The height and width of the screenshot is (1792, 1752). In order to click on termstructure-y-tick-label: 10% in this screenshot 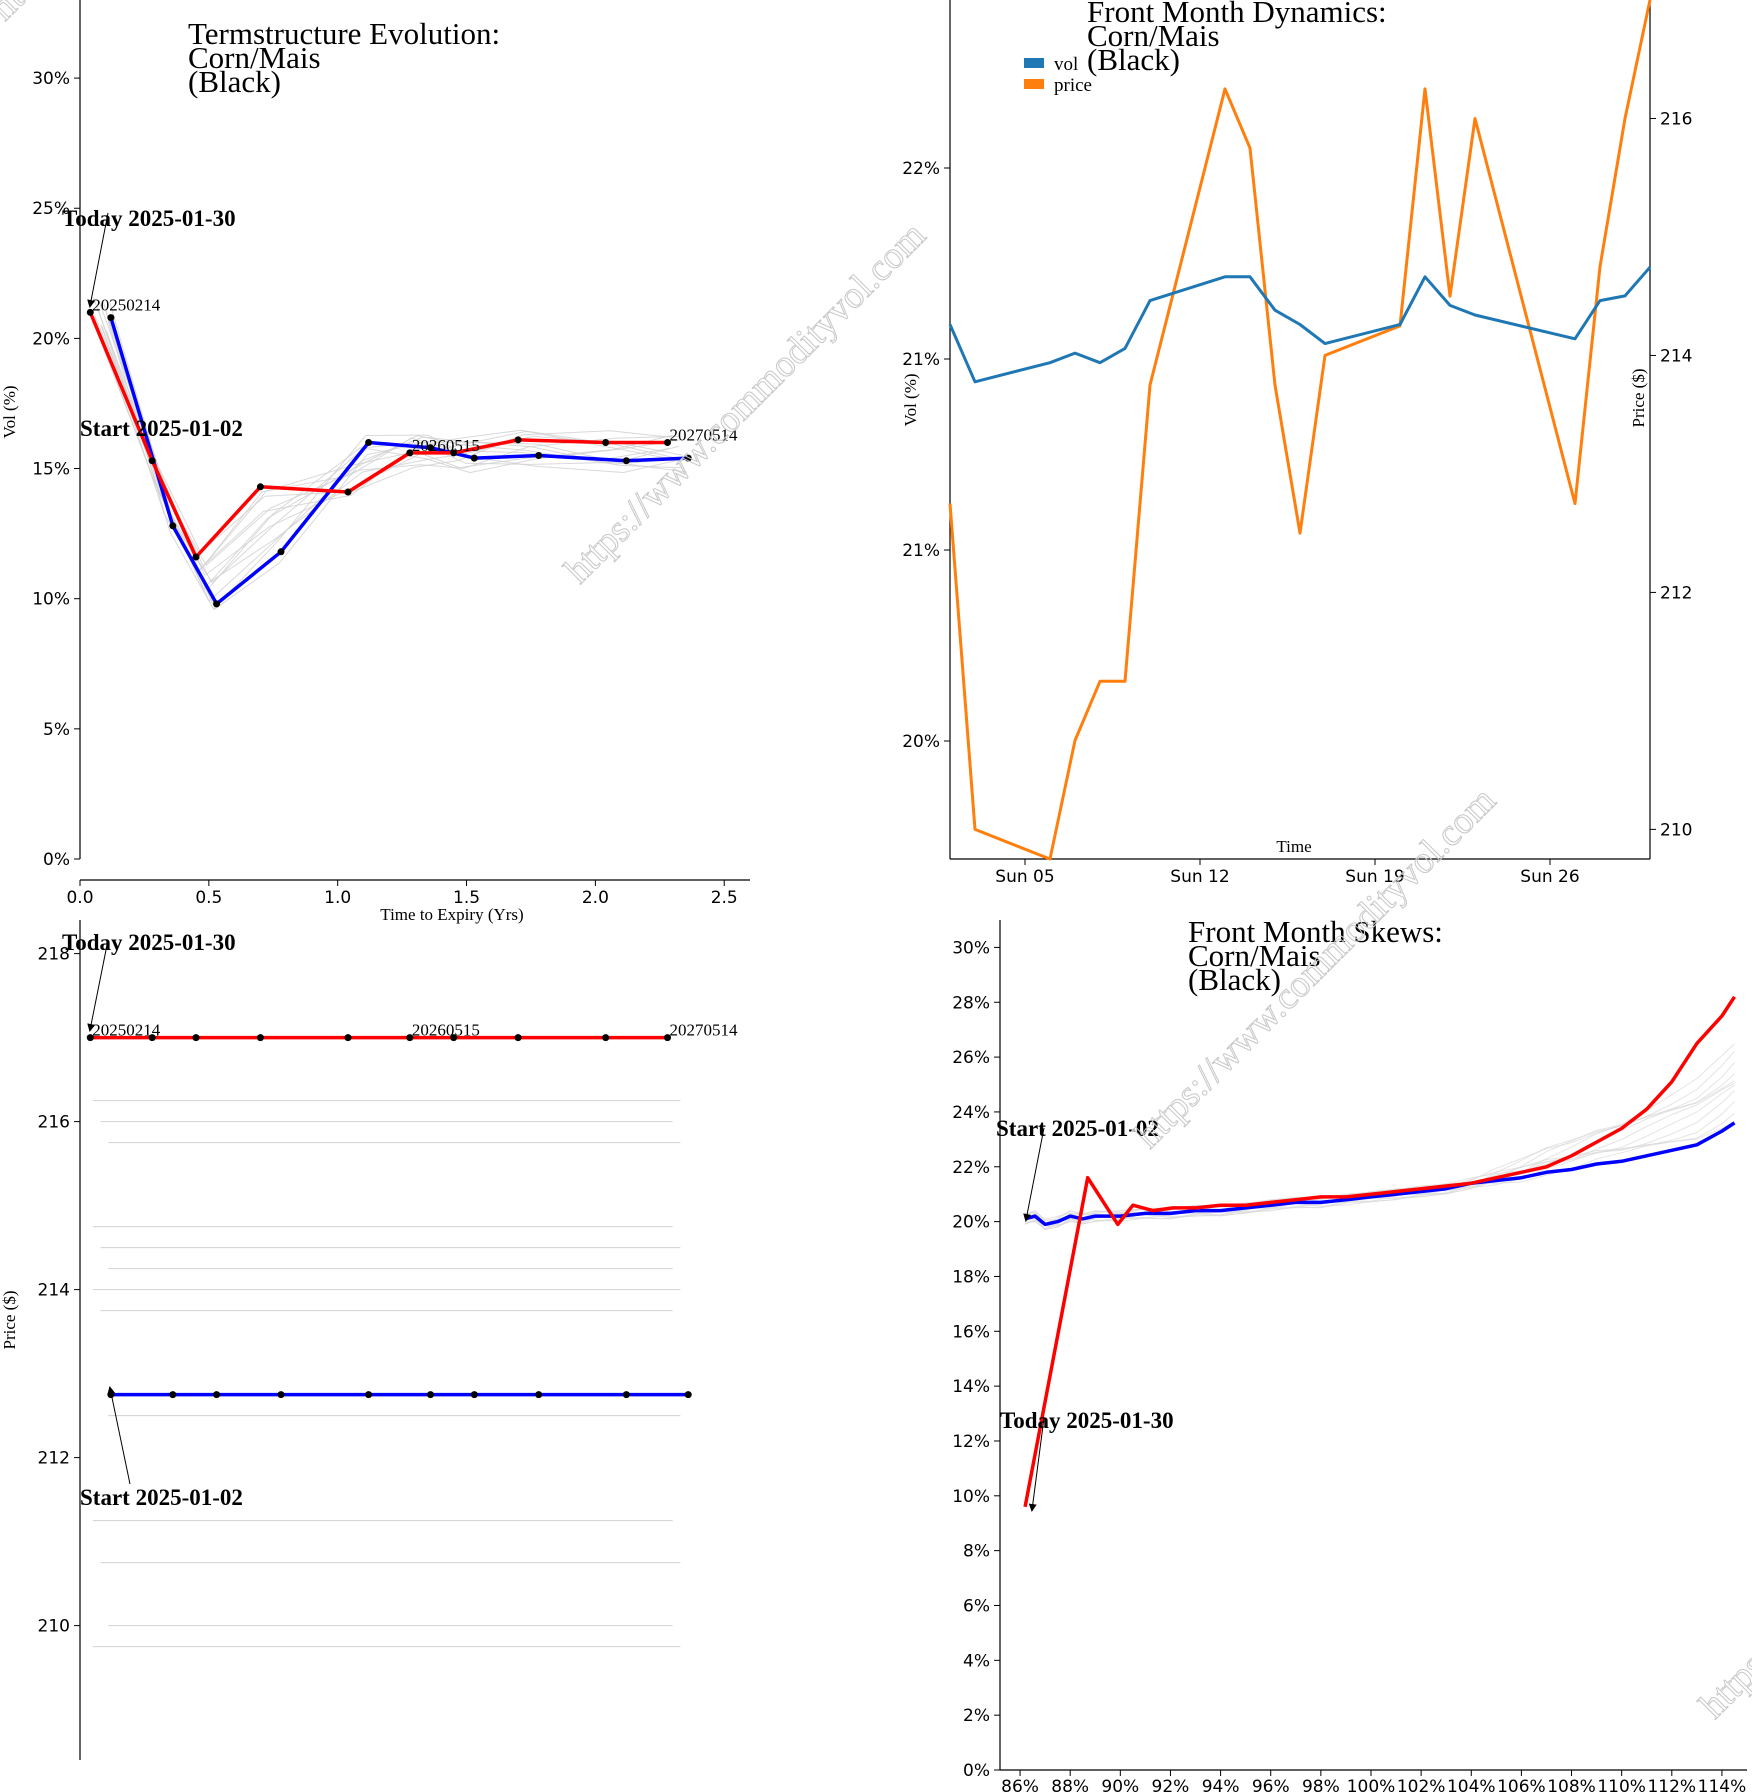, I will do `click(51, 600)`.